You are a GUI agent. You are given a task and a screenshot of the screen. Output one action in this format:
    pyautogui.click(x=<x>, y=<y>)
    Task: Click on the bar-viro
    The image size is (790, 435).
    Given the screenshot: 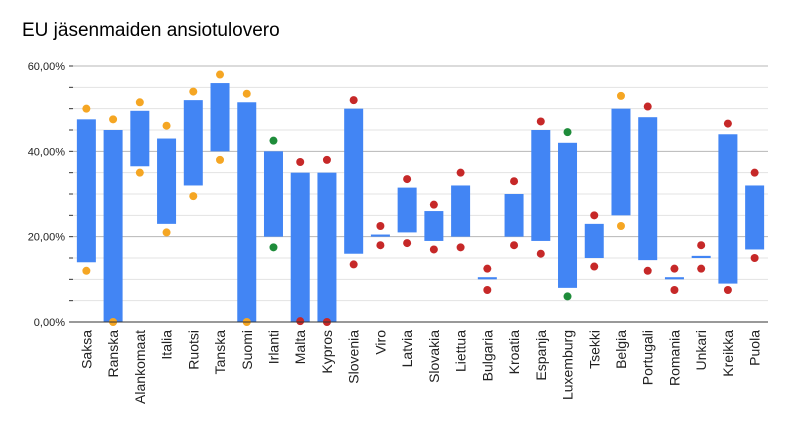 What is the action you would take?
    pyautogui.click(x=380, y=235)
    